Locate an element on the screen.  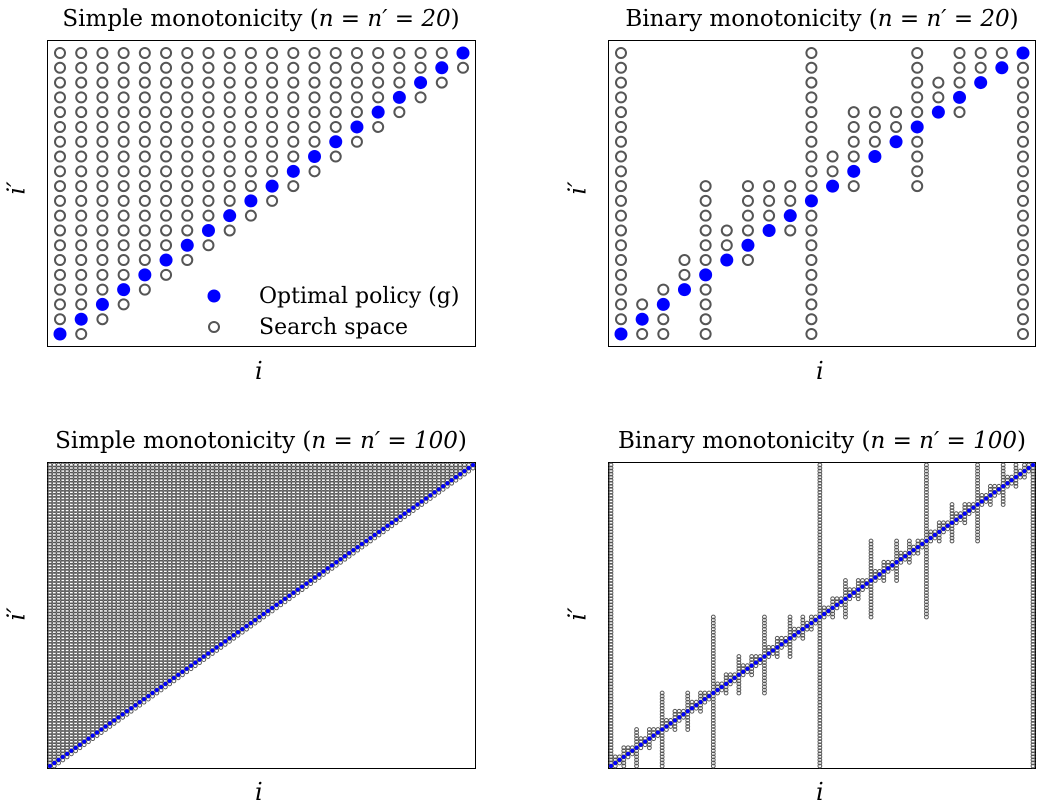
chart-title-text: Simple monotonicity ( is located at coordinates (190, 19).